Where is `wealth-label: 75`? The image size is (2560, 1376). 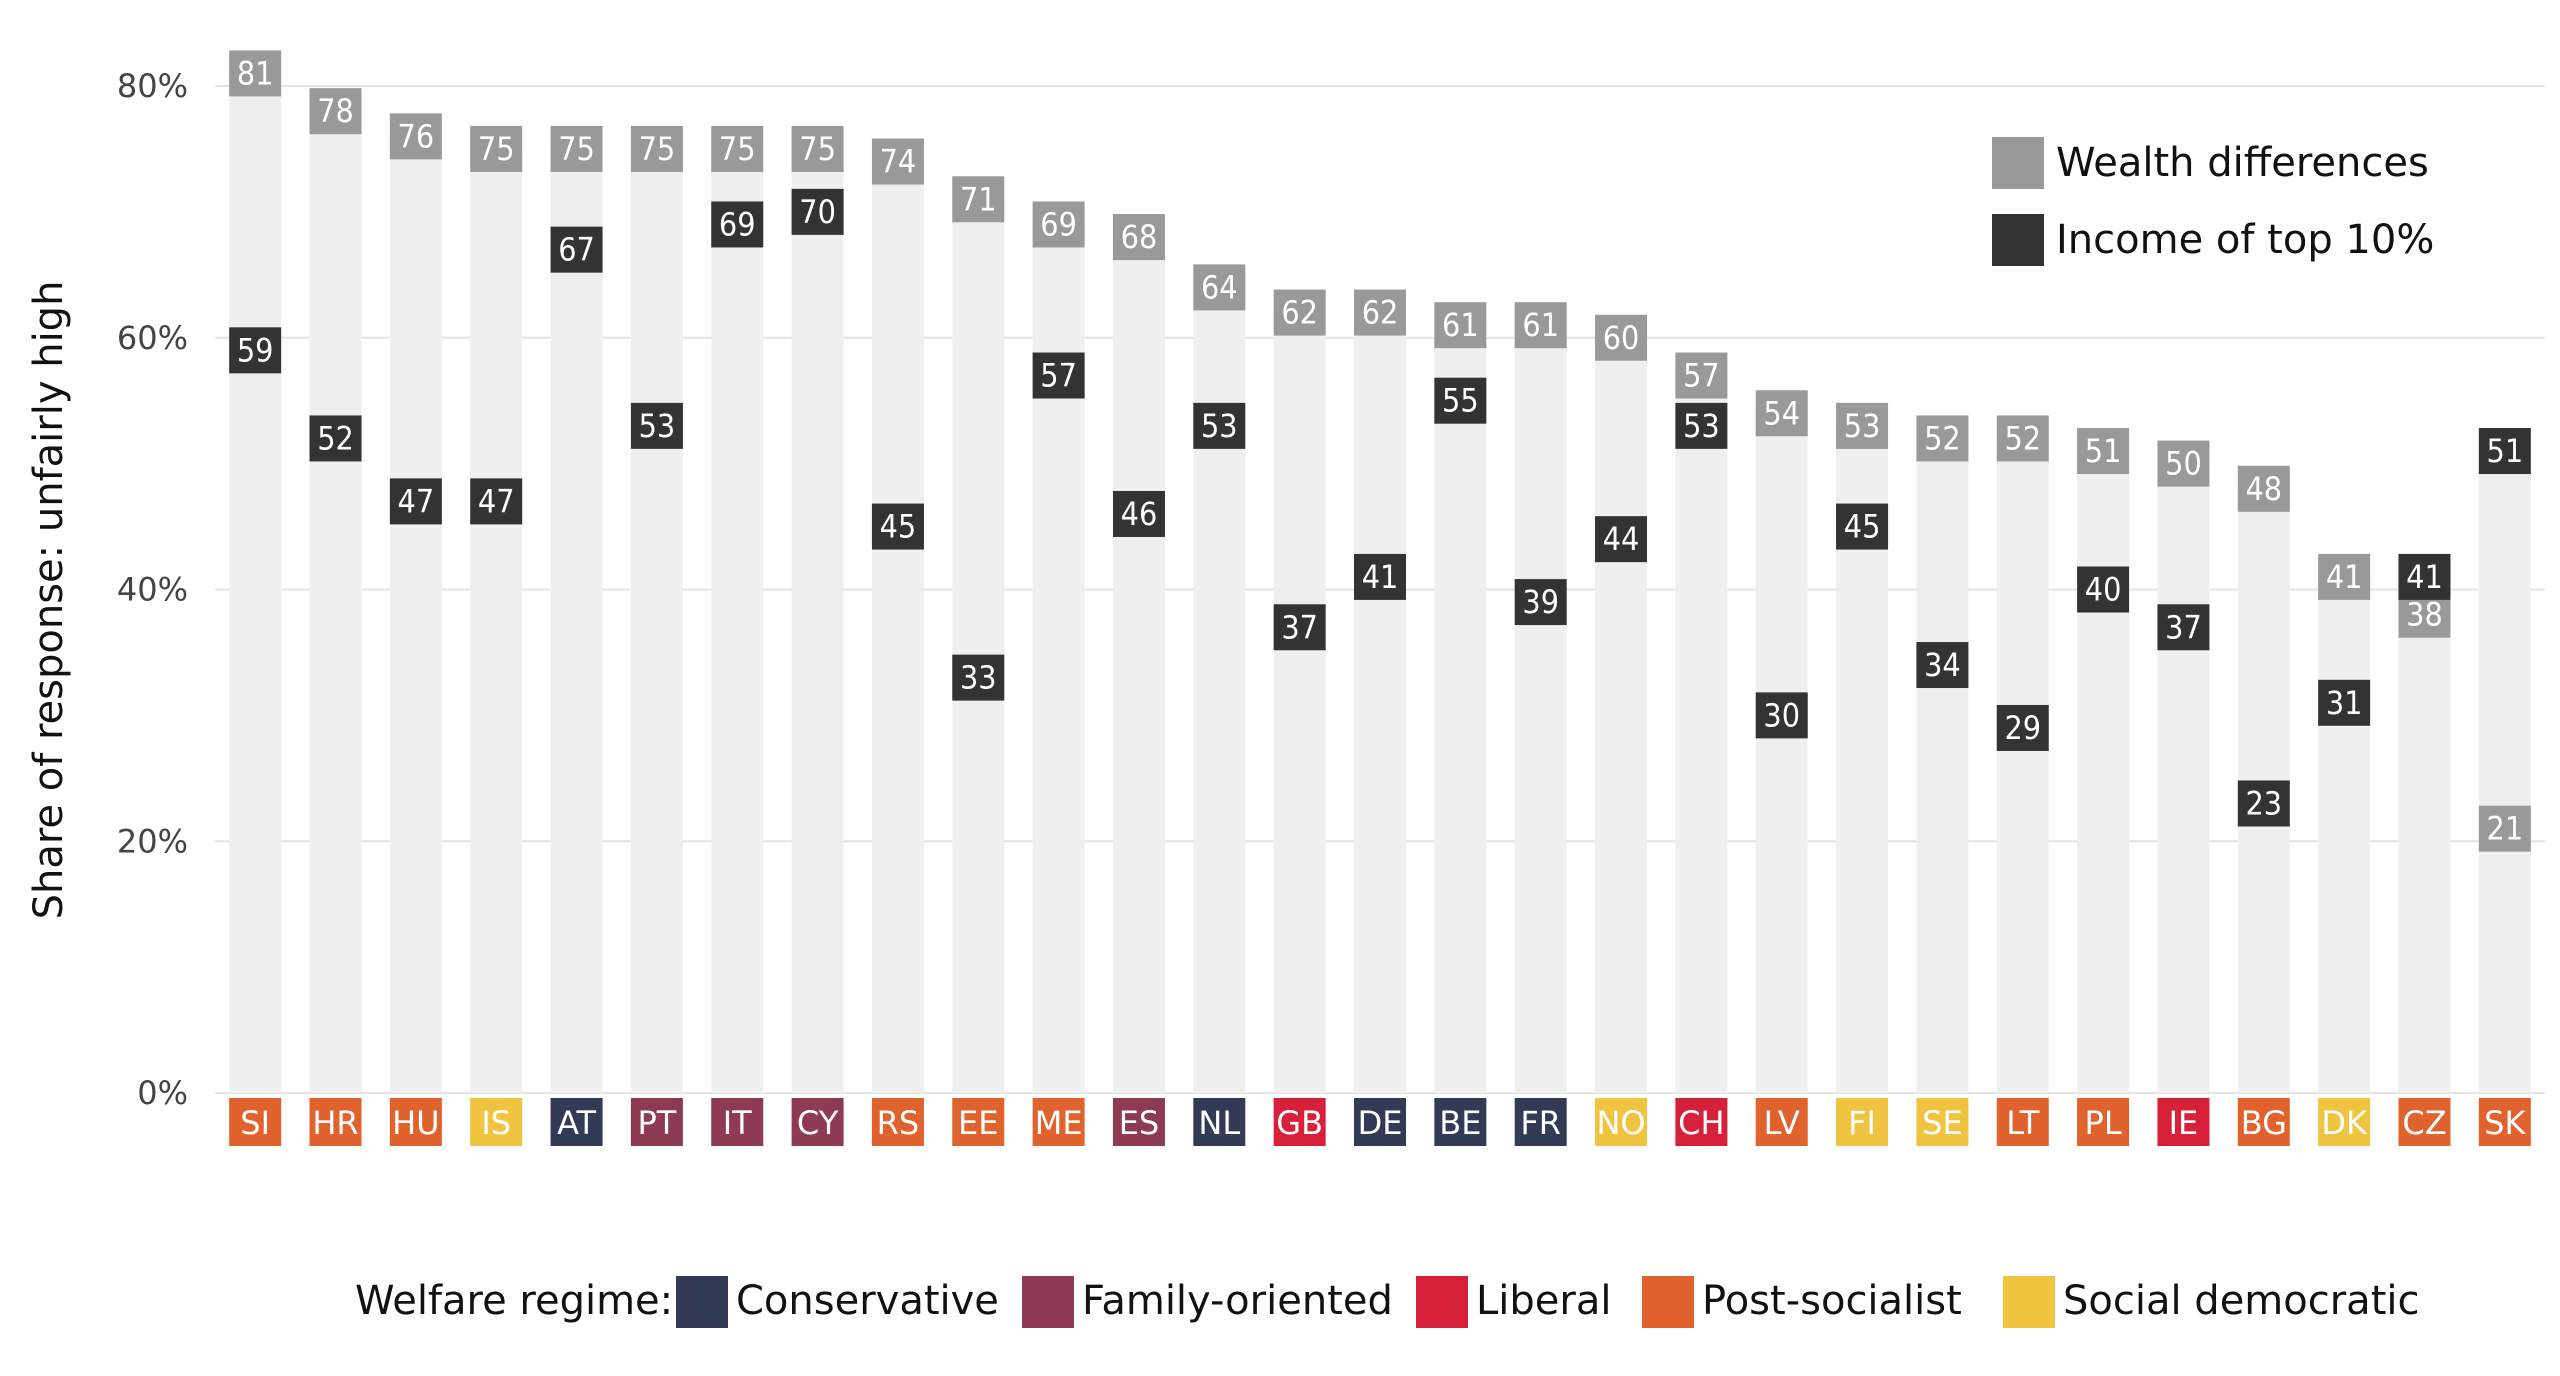 wealth-label: 75 is located at coordinates (496, 149).